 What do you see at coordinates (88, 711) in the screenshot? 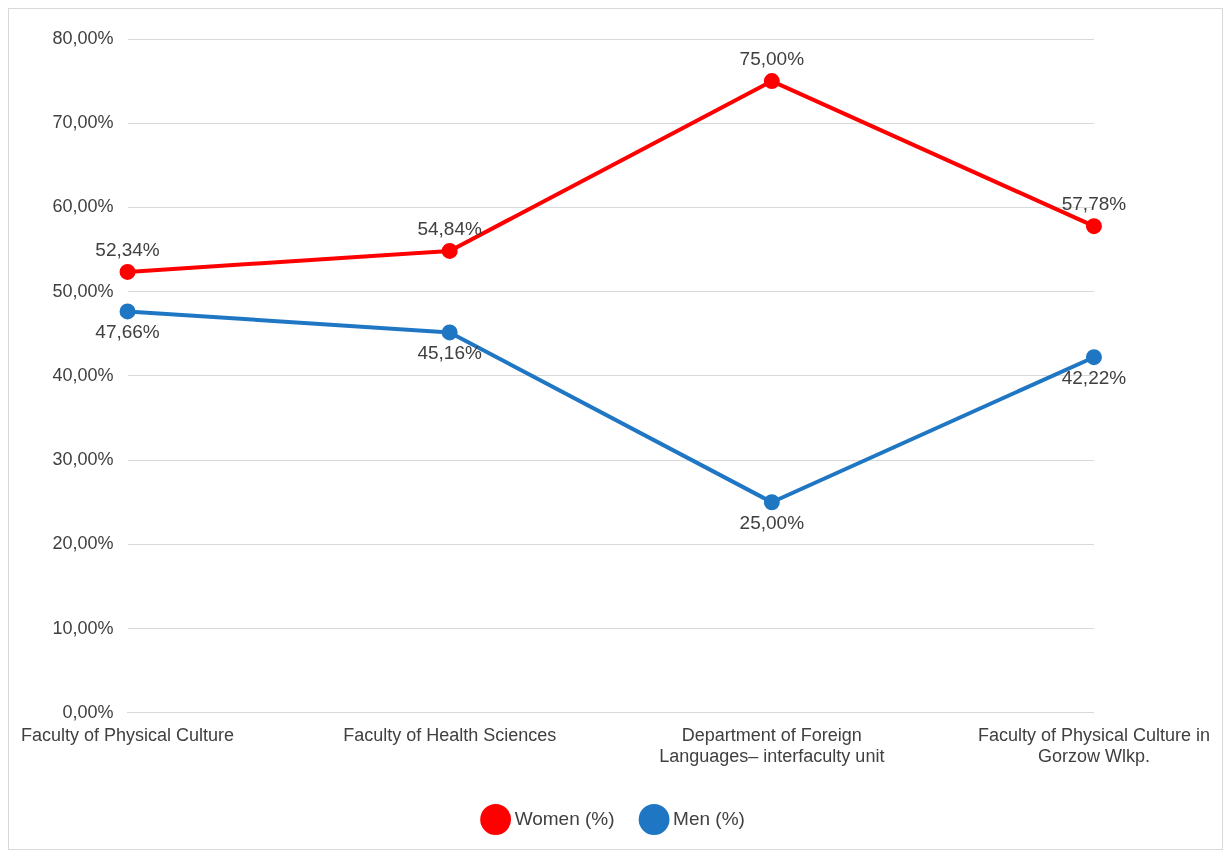
I see `y-tick-label: 0,00%` at bounding box center [88, 711].